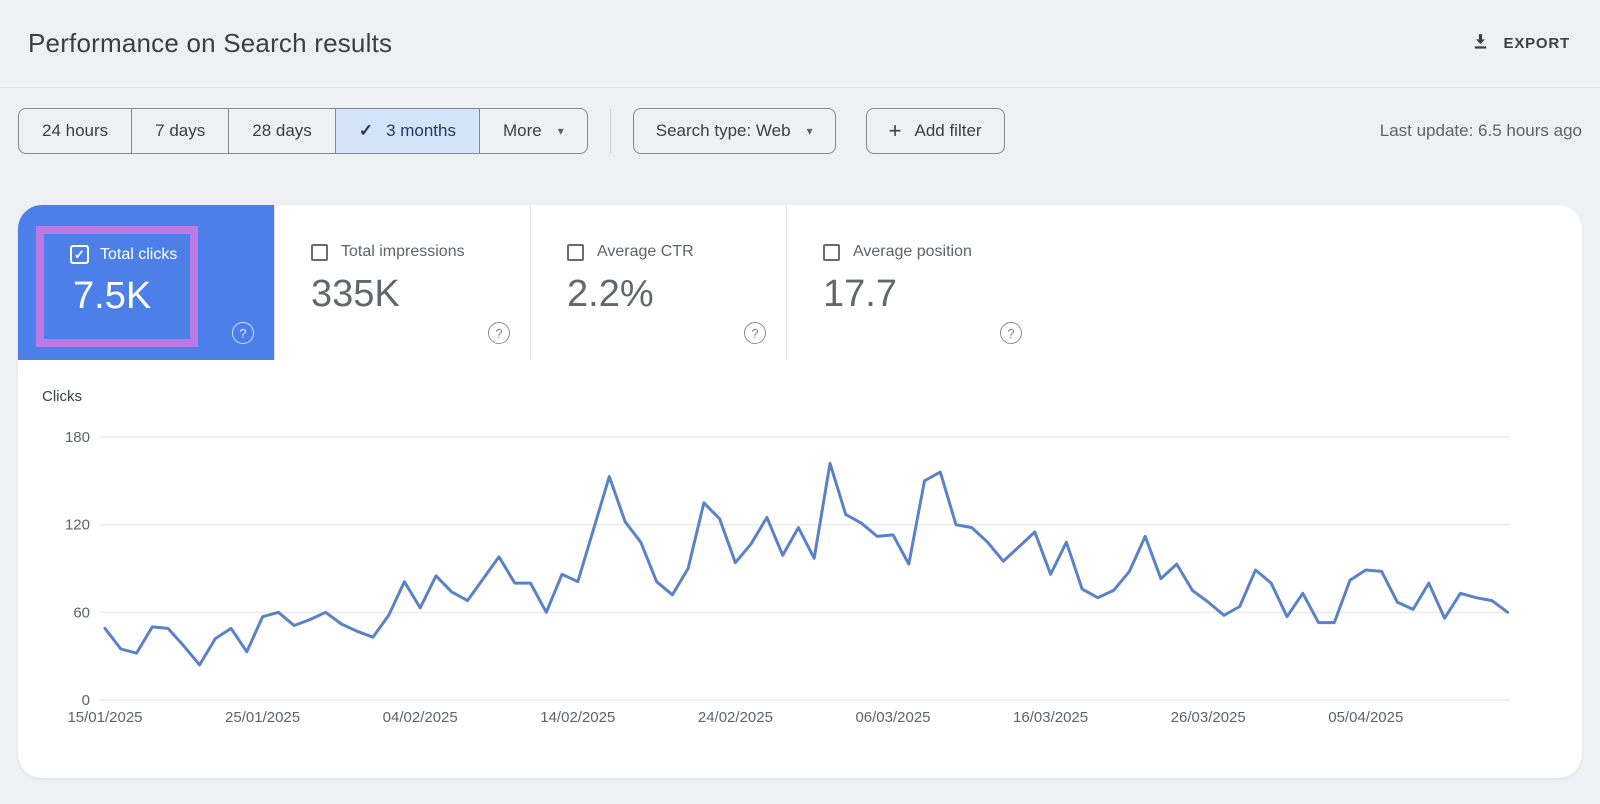 The width and height of the screenshot is (1600, 804). I want to click on metric-header: Average CTR, so click(630, 252).